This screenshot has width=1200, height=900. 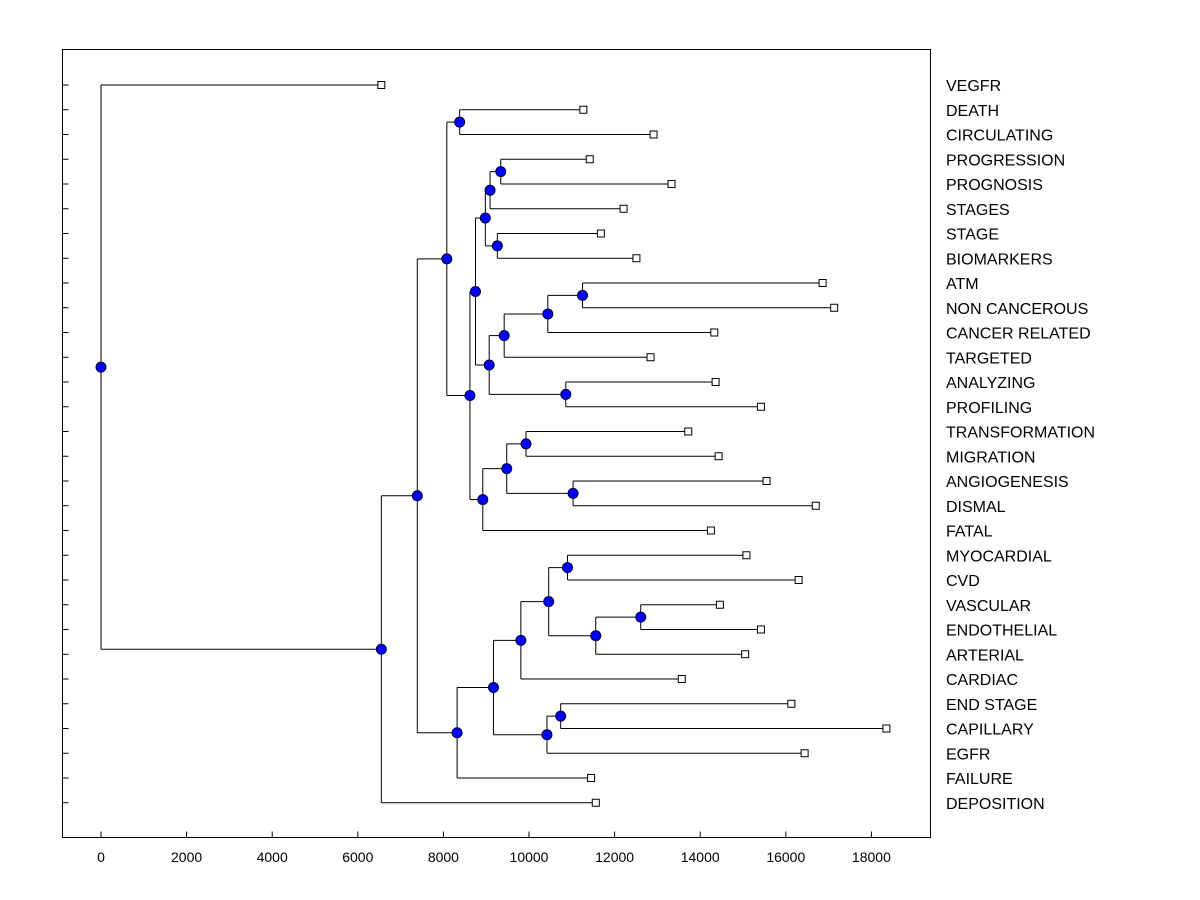 What do you see at coordinates (1017, 309) in the screenshot?
I see `leaf-label: NON CANCEROUS` at bounding box center [1017, 309].